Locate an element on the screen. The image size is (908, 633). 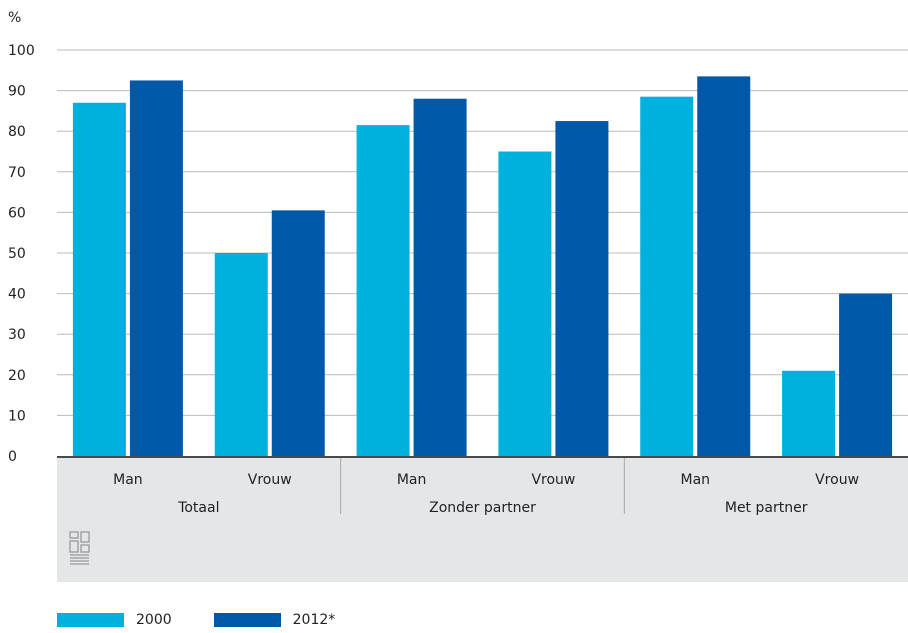
y-tick-label: 100 is located at coordinates (21, 51).